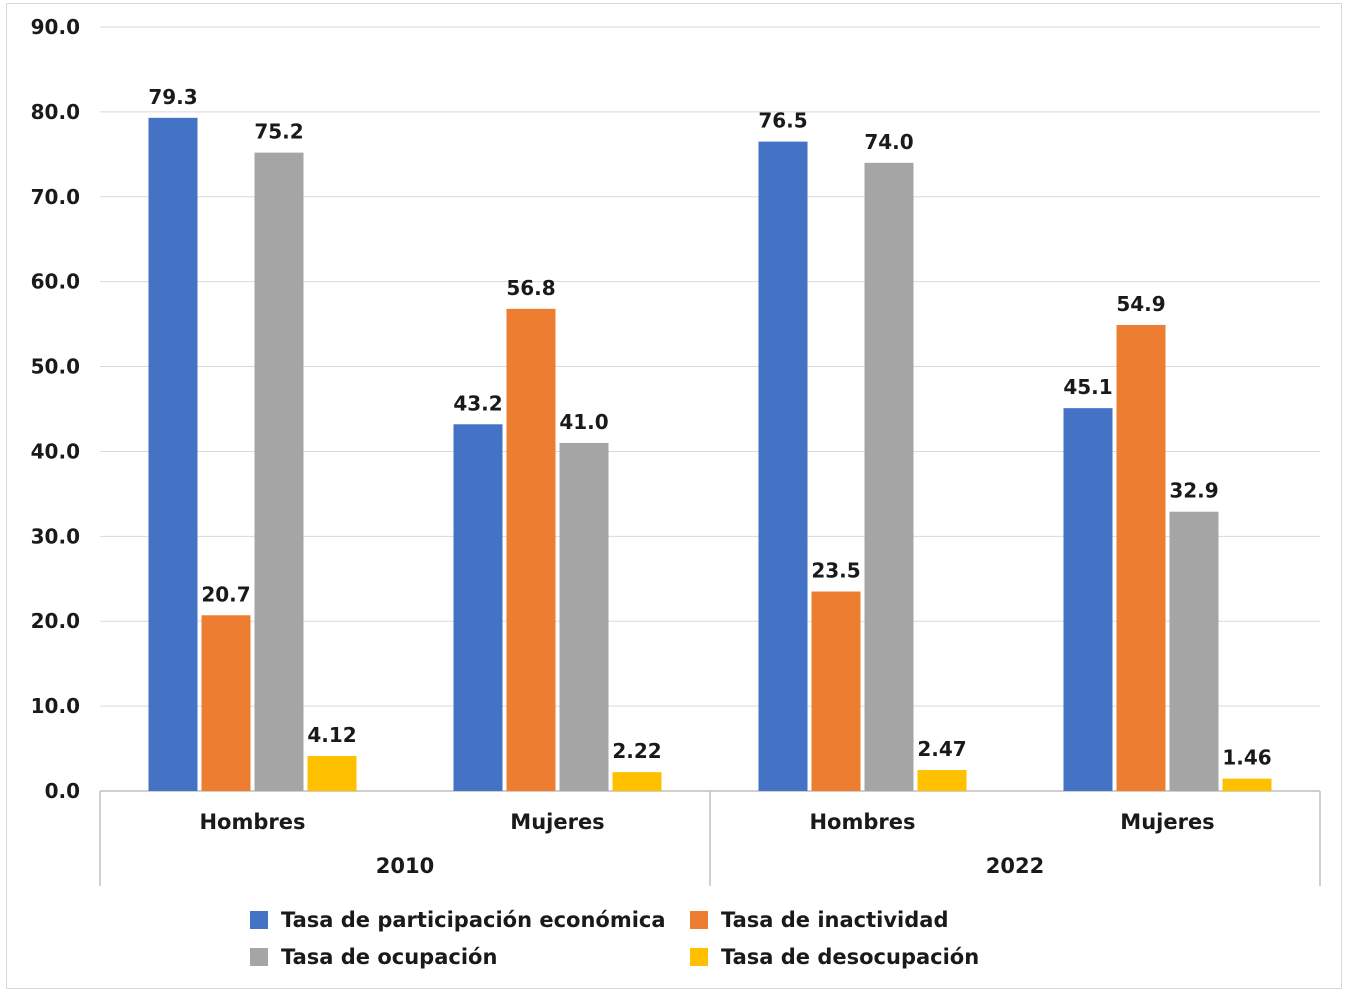 The height and width of the screenshot is (994, 1350). Describe the element at coordinates (55, 536) in the screenshot. I see `y-tick-label: 30.0` at that location.